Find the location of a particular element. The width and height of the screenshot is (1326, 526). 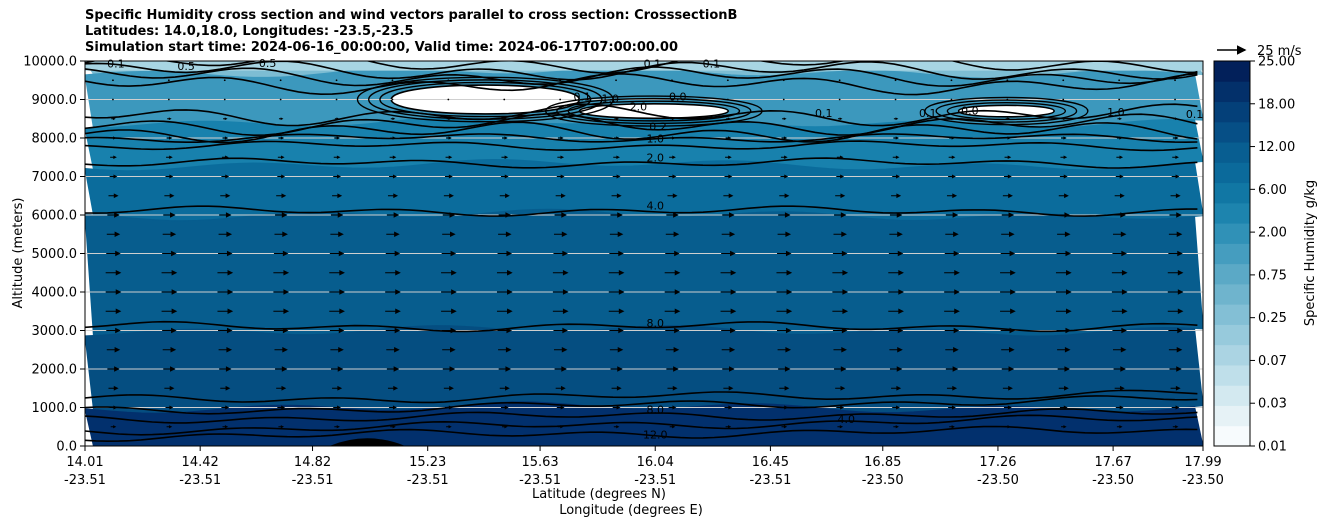

colorbar-tick-label: 6.00 is located at coordinates (1272, 190).